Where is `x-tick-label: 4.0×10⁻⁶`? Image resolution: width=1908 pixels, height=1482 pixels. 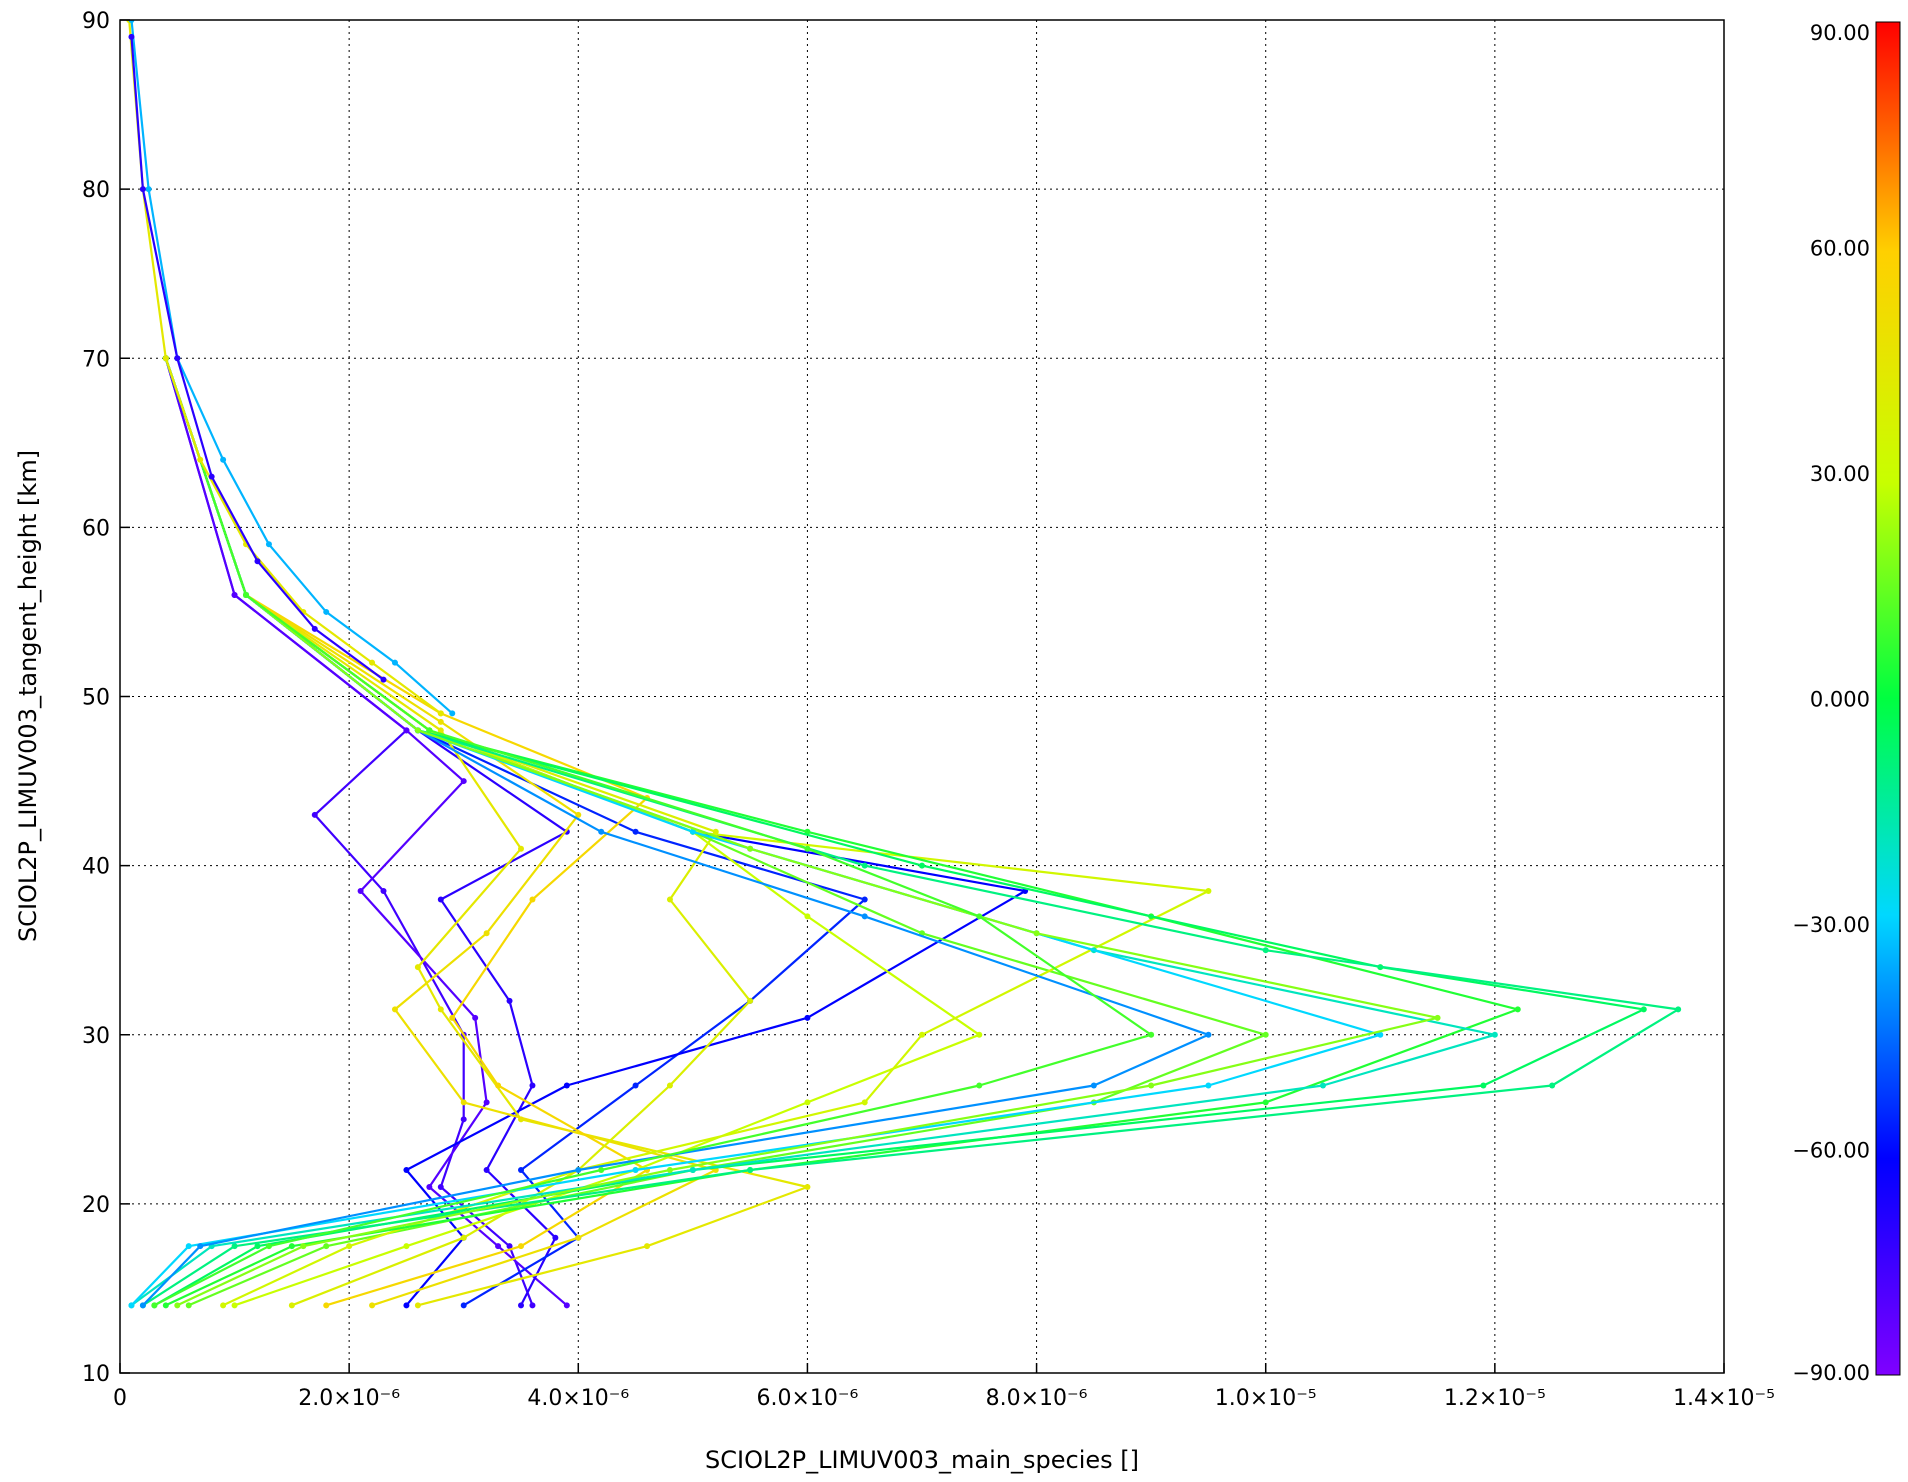 x-tick-label: 4.0×10⁻⁶ is located at coordinates (578, 1398).